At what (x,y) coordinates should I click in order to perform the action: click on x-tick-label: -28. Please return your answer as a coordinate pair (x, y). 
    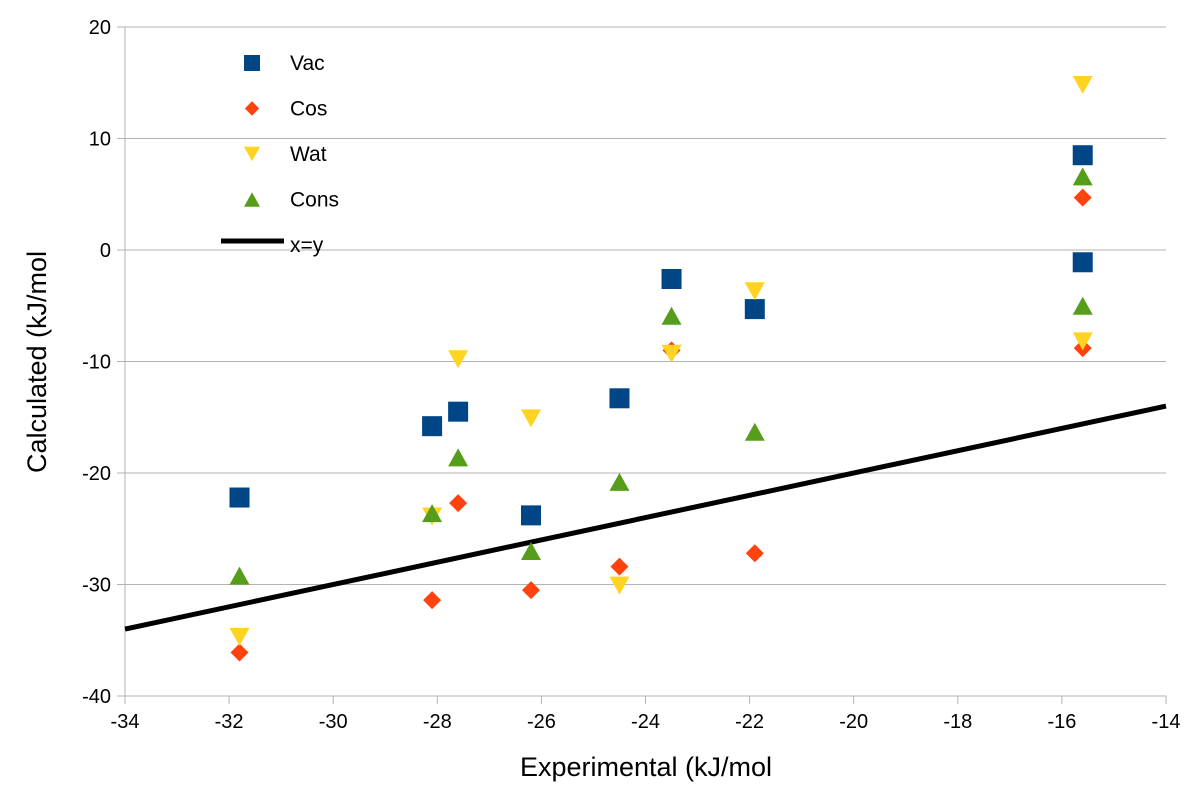
    Looking at the image, I should click on (437, 722).